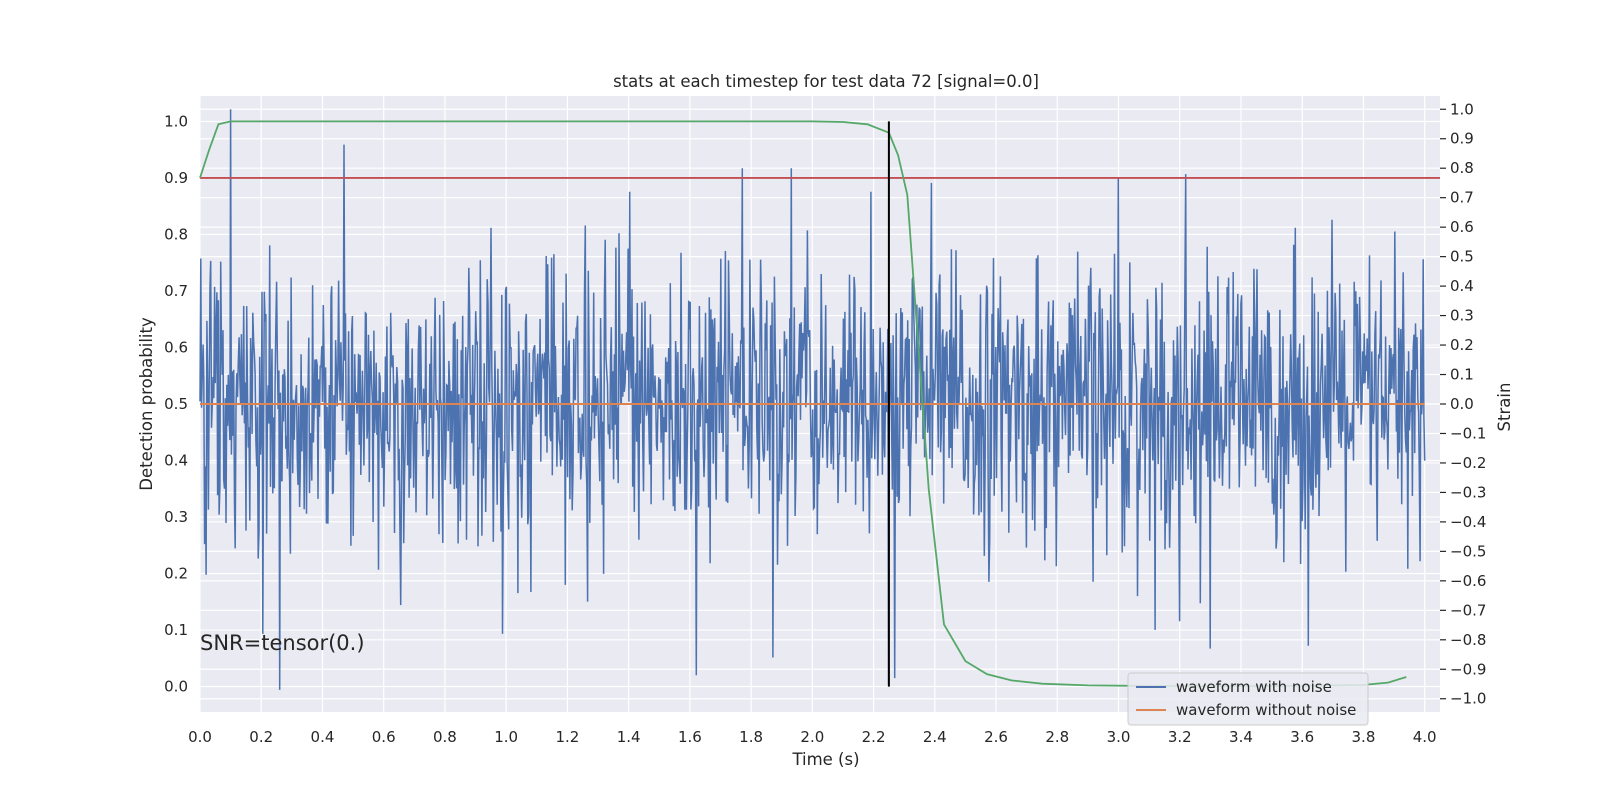 The width and height of the screenshot is (1600, 800). Describe the element at coordinates (200, 737) in the screenshot. I see `x-tick-label: 0.0` at that location.